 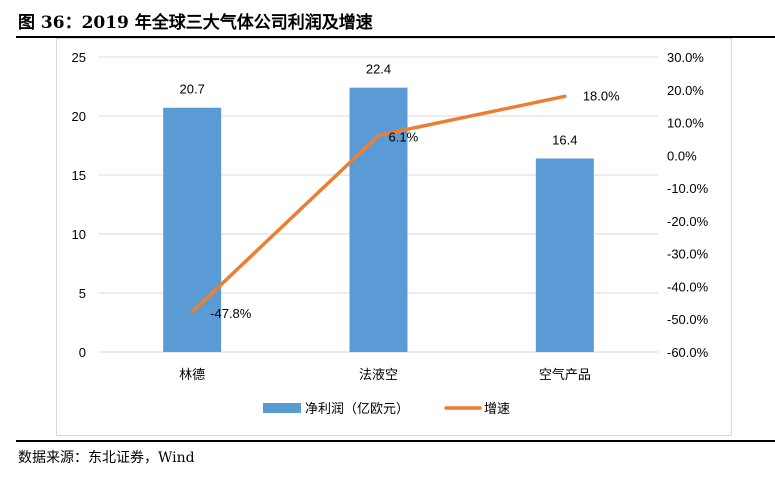 I want to click on legend-label-profit: 净利润（亿欧元）, so click(x=357, y=408).